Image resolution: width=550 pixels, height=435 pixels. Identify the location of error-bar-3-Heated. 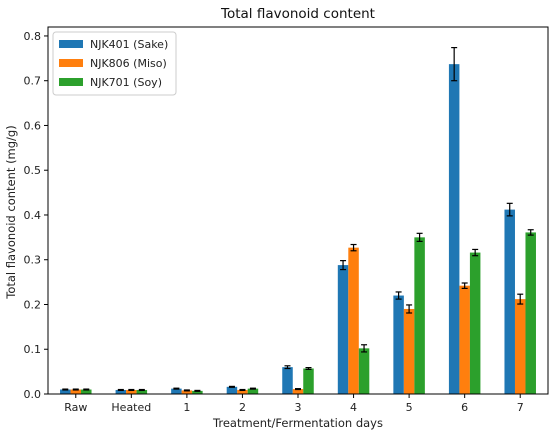
(141, 390).